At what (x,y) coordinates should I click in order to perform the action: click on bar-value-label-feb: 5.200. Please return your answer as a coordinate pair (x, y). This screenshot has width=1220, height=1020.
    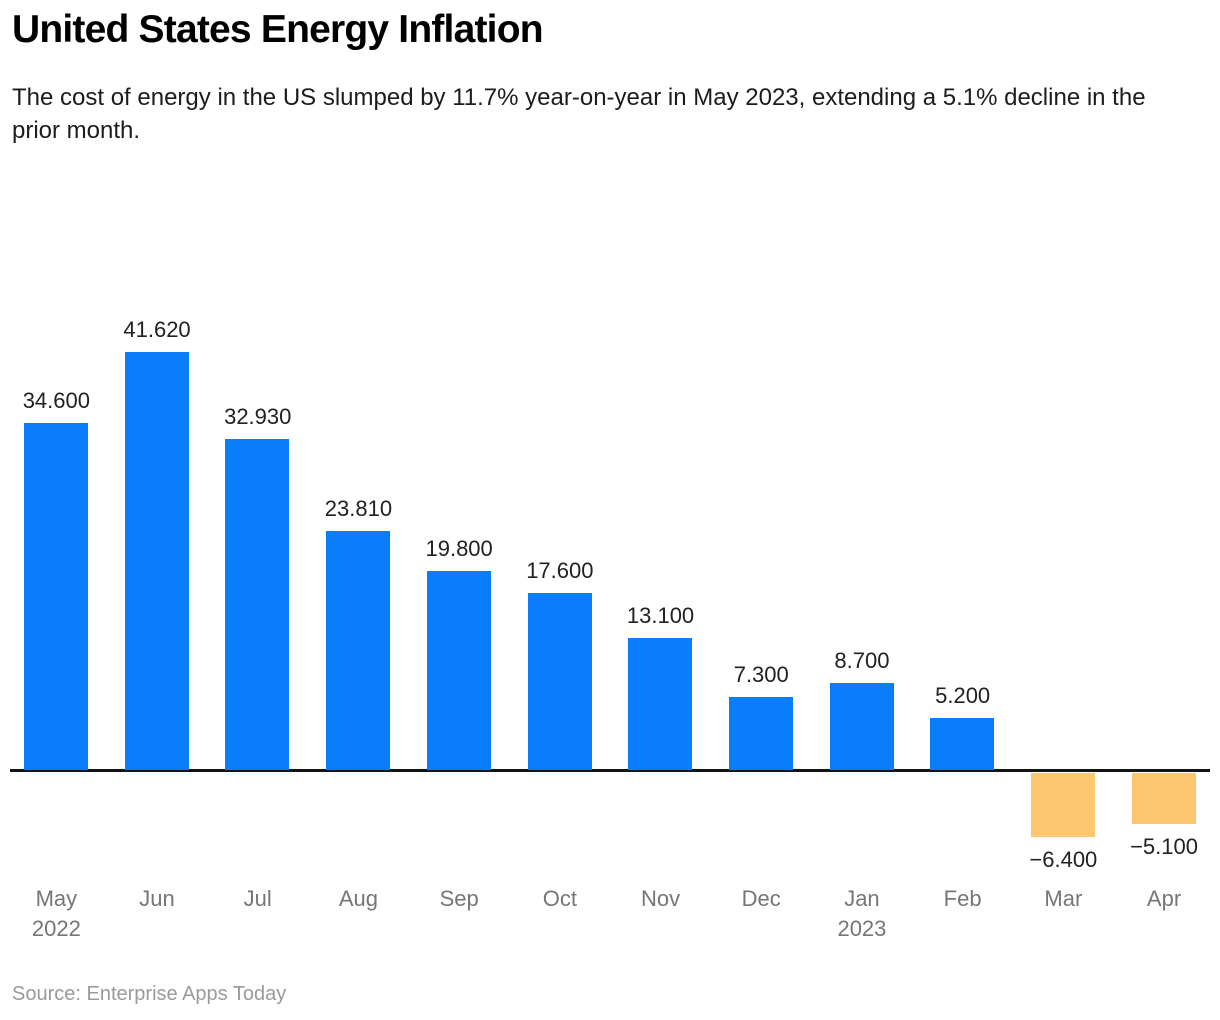
    Looking at the image, I should click on (963, 695).